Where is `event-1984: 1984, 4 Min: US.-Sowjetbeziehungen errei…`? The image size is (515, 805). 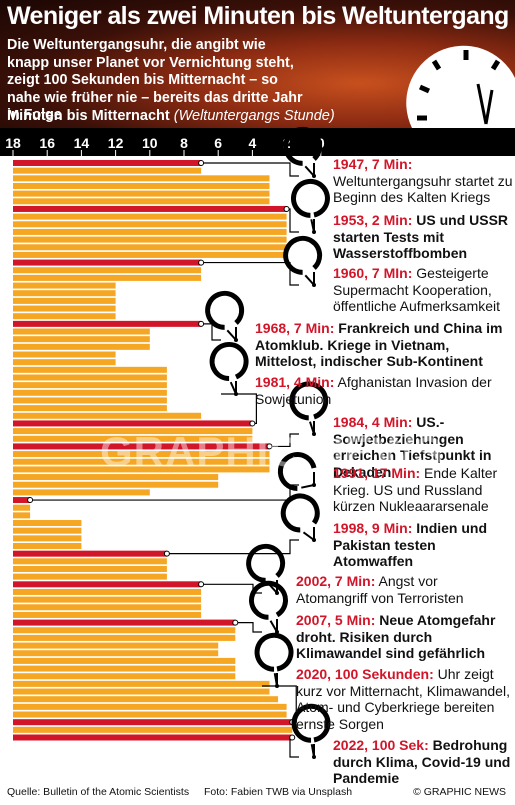
event-1984: 1984, 4 Min: US.-Sowjetbeziehungen errei… is located at coordinates (423, 447).